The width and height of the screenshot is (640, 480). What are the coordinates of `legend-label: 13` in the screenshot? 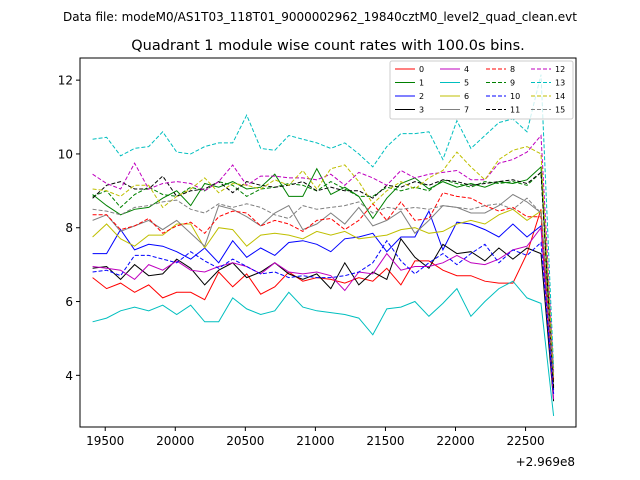 It's located at (560, 83).